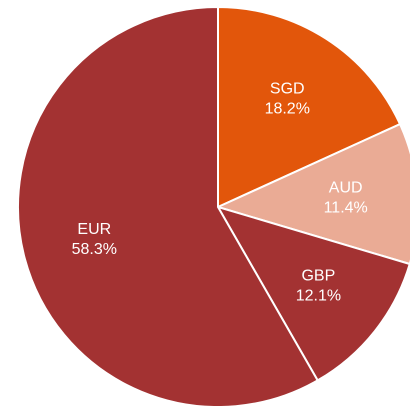 This screenshot has height=406, width=410. What do you see at coordinates (287, 89) in the screenshot?
I see `slice-label: SGD` at bounding box center [287, 89].